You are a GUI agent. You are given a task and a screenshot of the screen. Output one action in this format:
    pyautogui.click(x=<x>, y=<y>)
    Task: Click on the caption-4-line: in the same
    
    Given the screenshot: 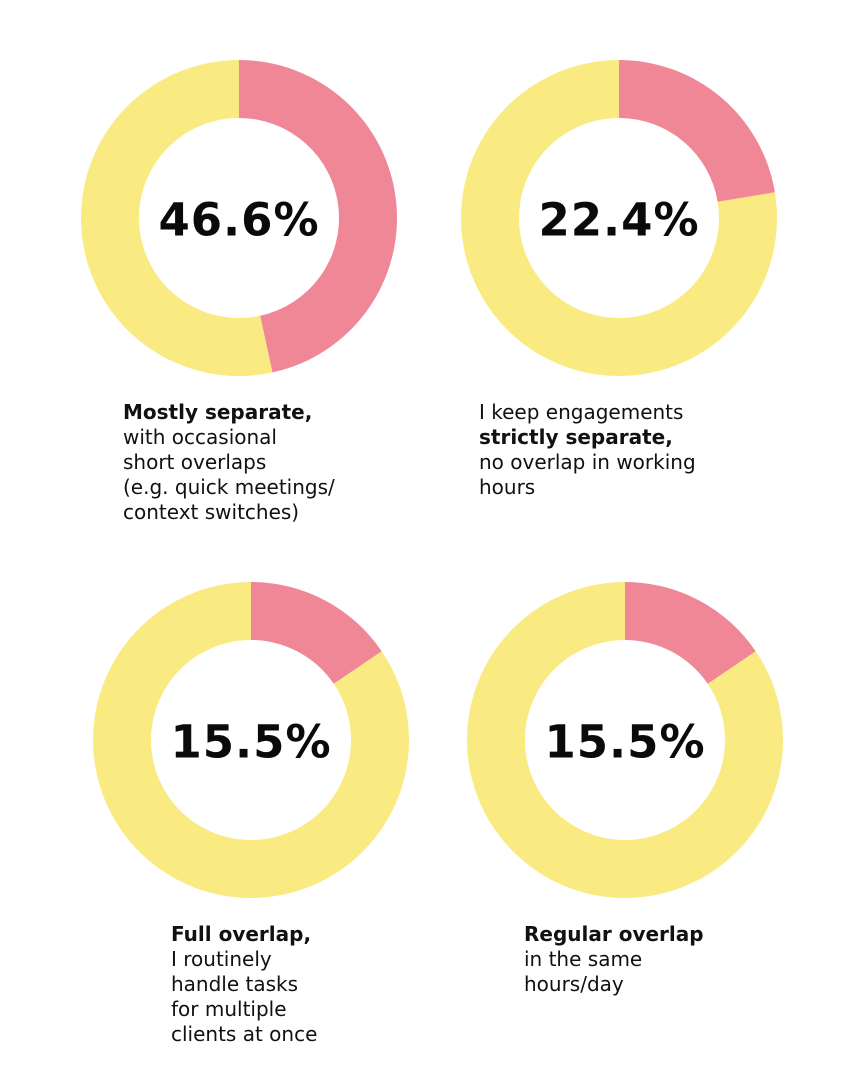 What is the action you would take?
    pyautogui.click(x=583, y=959)
    